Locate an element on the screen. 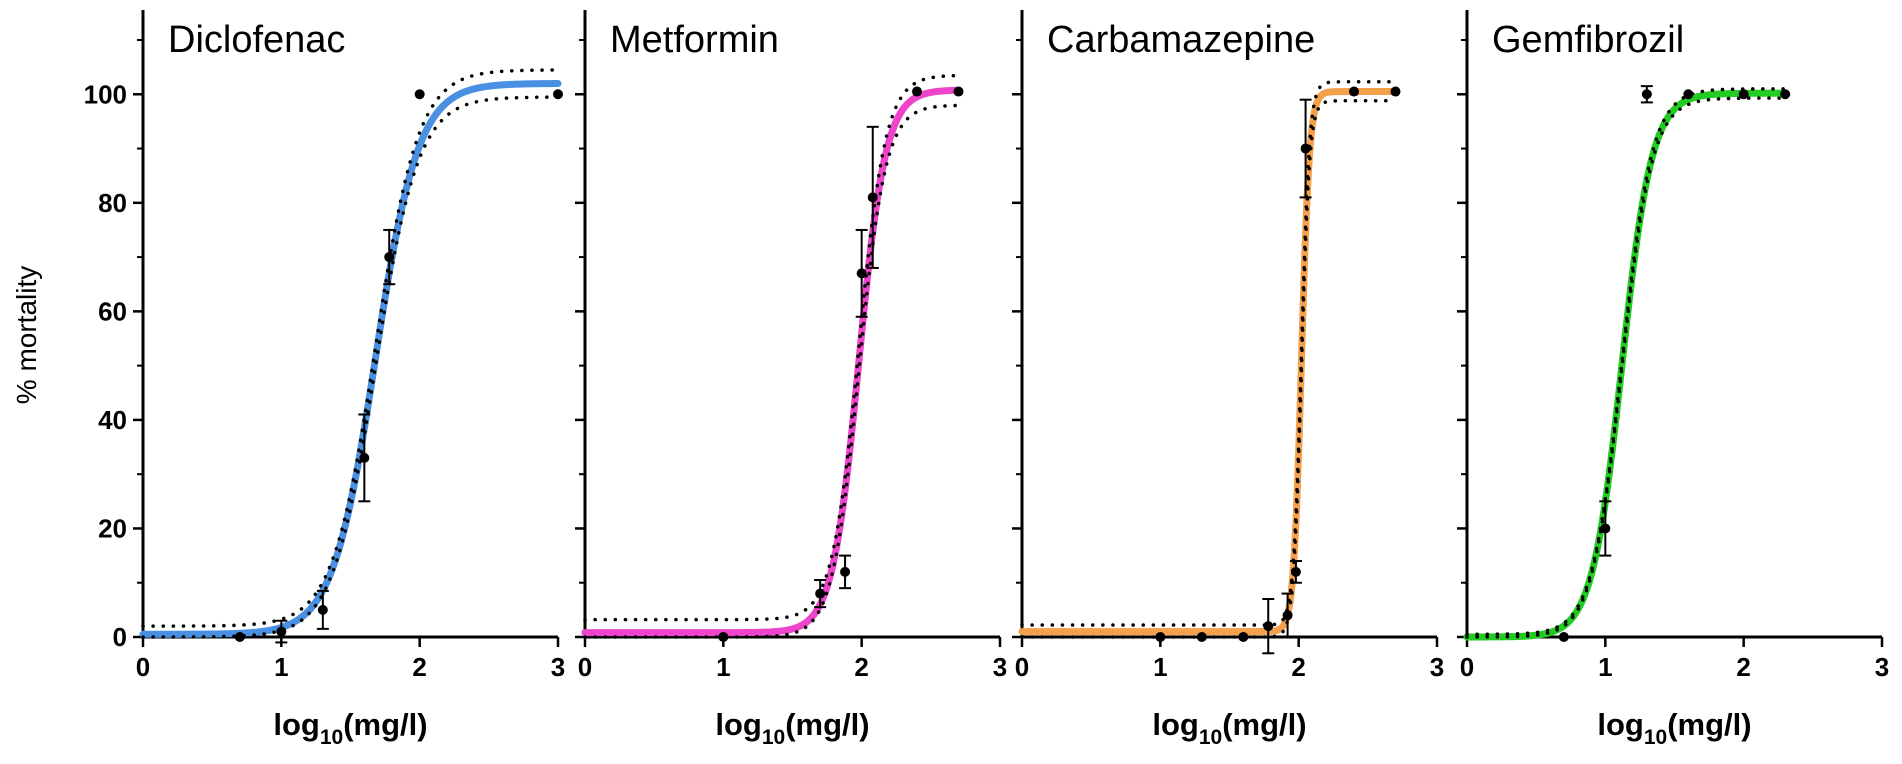 The height and width of the screenshot is (764, 1902). y-tick-label: 40 is located at coordinates (112, 420).